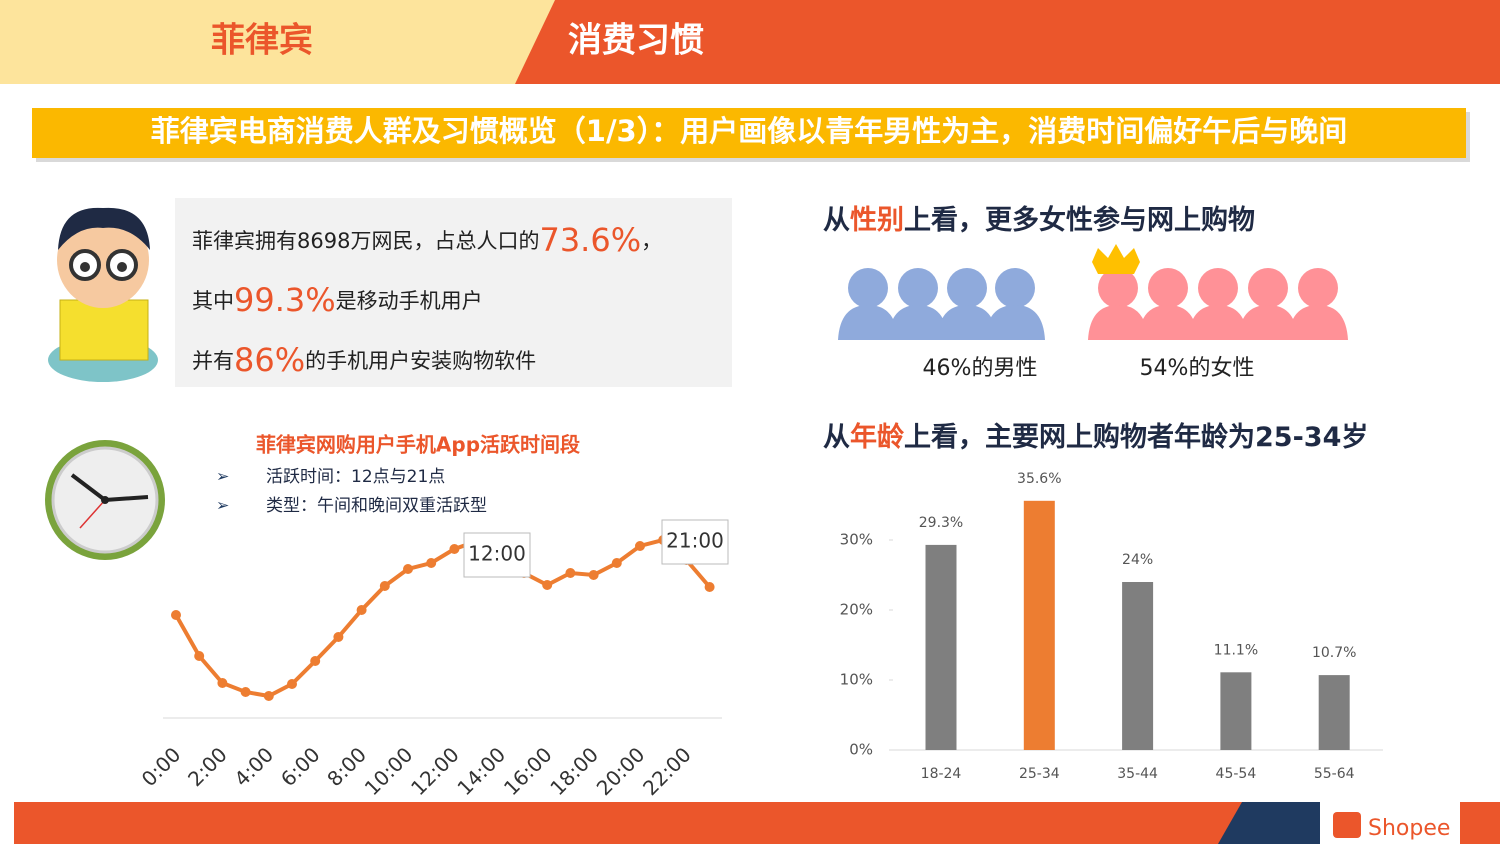 This screenshot has width=1500, height=844. What do you see at coordinates (1409, 828) in the screenshot?
I see `logo-text: Shopee` at bounding box center [1409, 828].